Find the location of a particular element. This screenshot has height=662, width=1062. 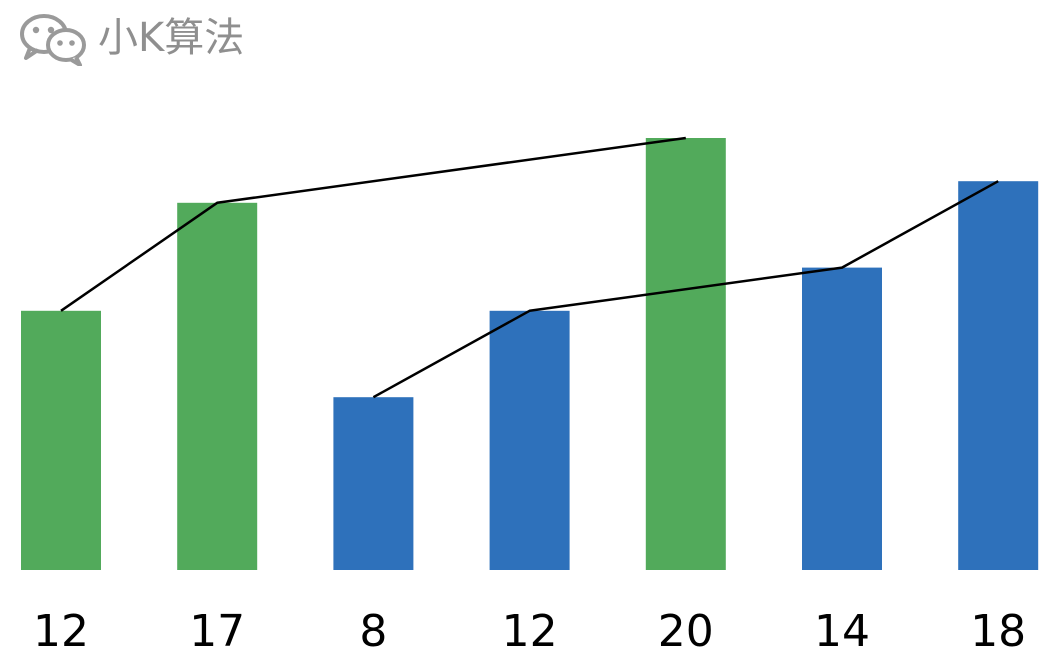

watermark: 小K算法 is located at coordinates (131, 38).